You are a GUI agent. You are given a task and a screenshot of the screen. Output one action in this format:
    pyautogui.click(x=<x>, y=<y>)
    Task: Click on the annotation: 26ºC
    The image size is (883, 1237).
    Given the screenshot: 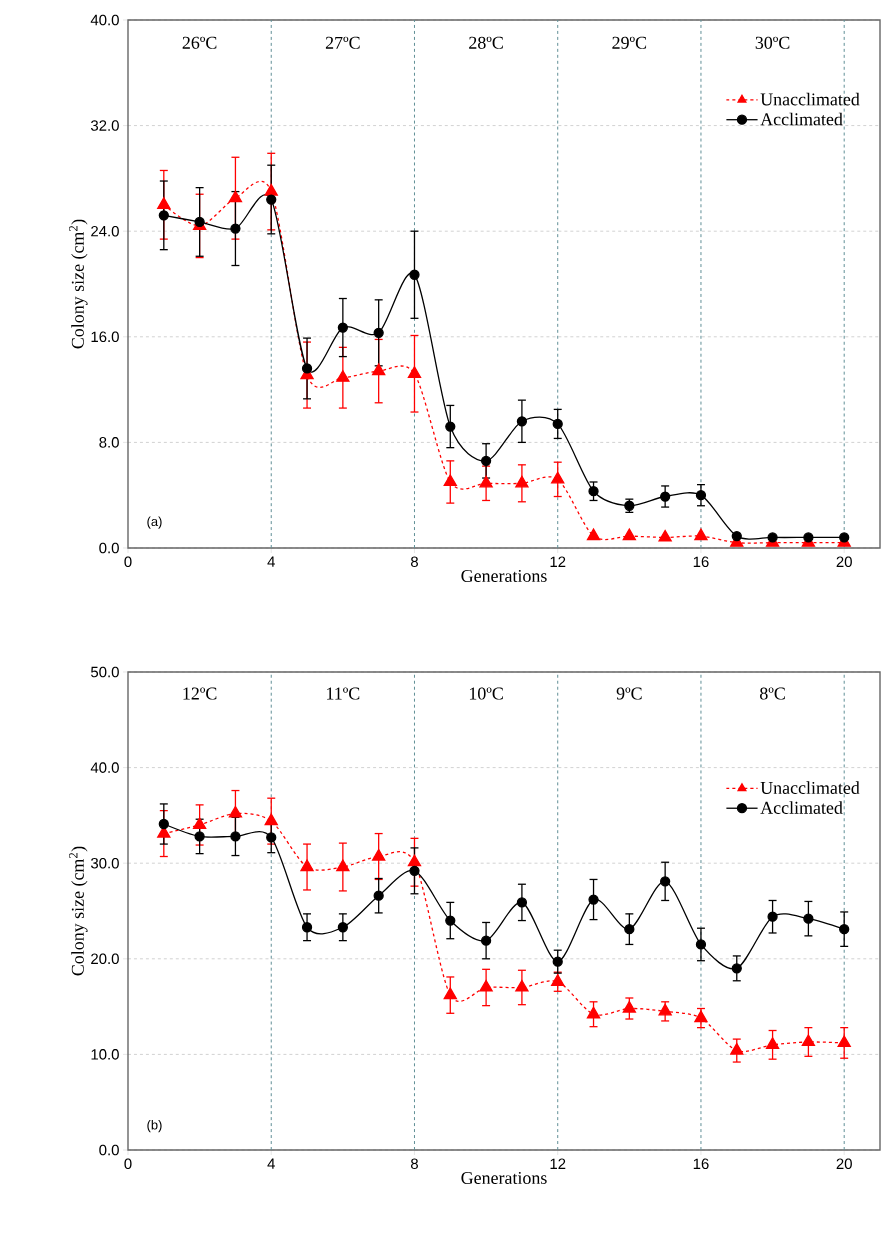 What is the action you would take?
    pyautogui.click(x=199, y=42)
    